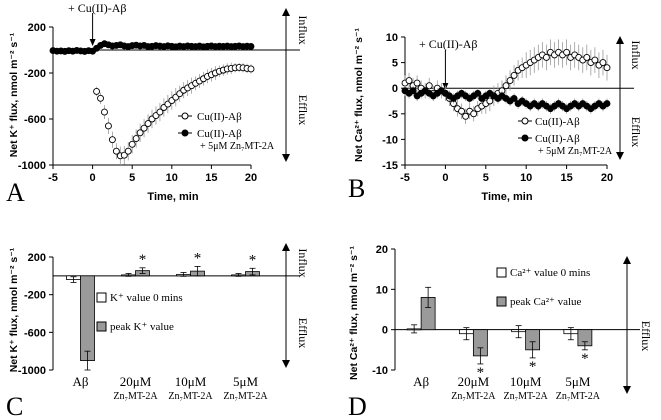  I want to click on panel-d-y-tick-label: 20, so click(382, 250).